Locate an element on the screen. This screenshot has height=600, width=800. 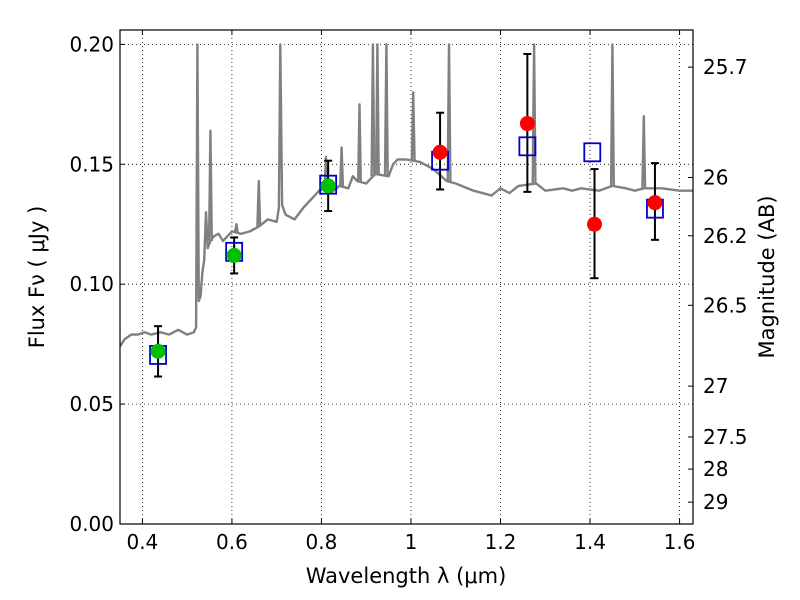
x-tick-label: 0.6 is located at coordinates (232, 542).